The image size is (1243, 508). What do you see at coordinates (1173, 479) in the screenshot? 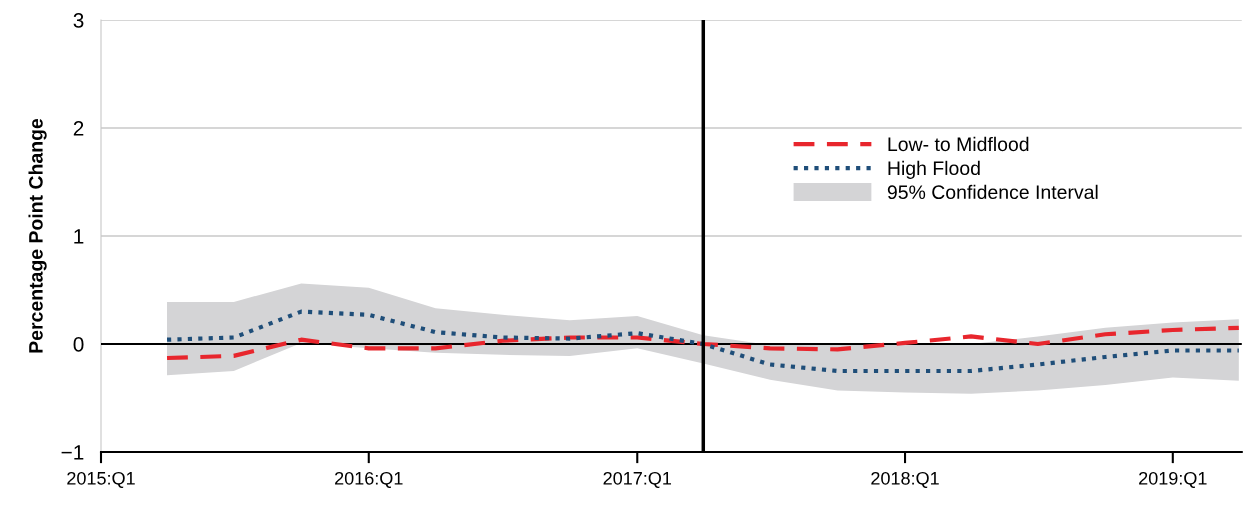
I see `x-tick-label: 2019:Q1` at bounding box center [1173, 479].